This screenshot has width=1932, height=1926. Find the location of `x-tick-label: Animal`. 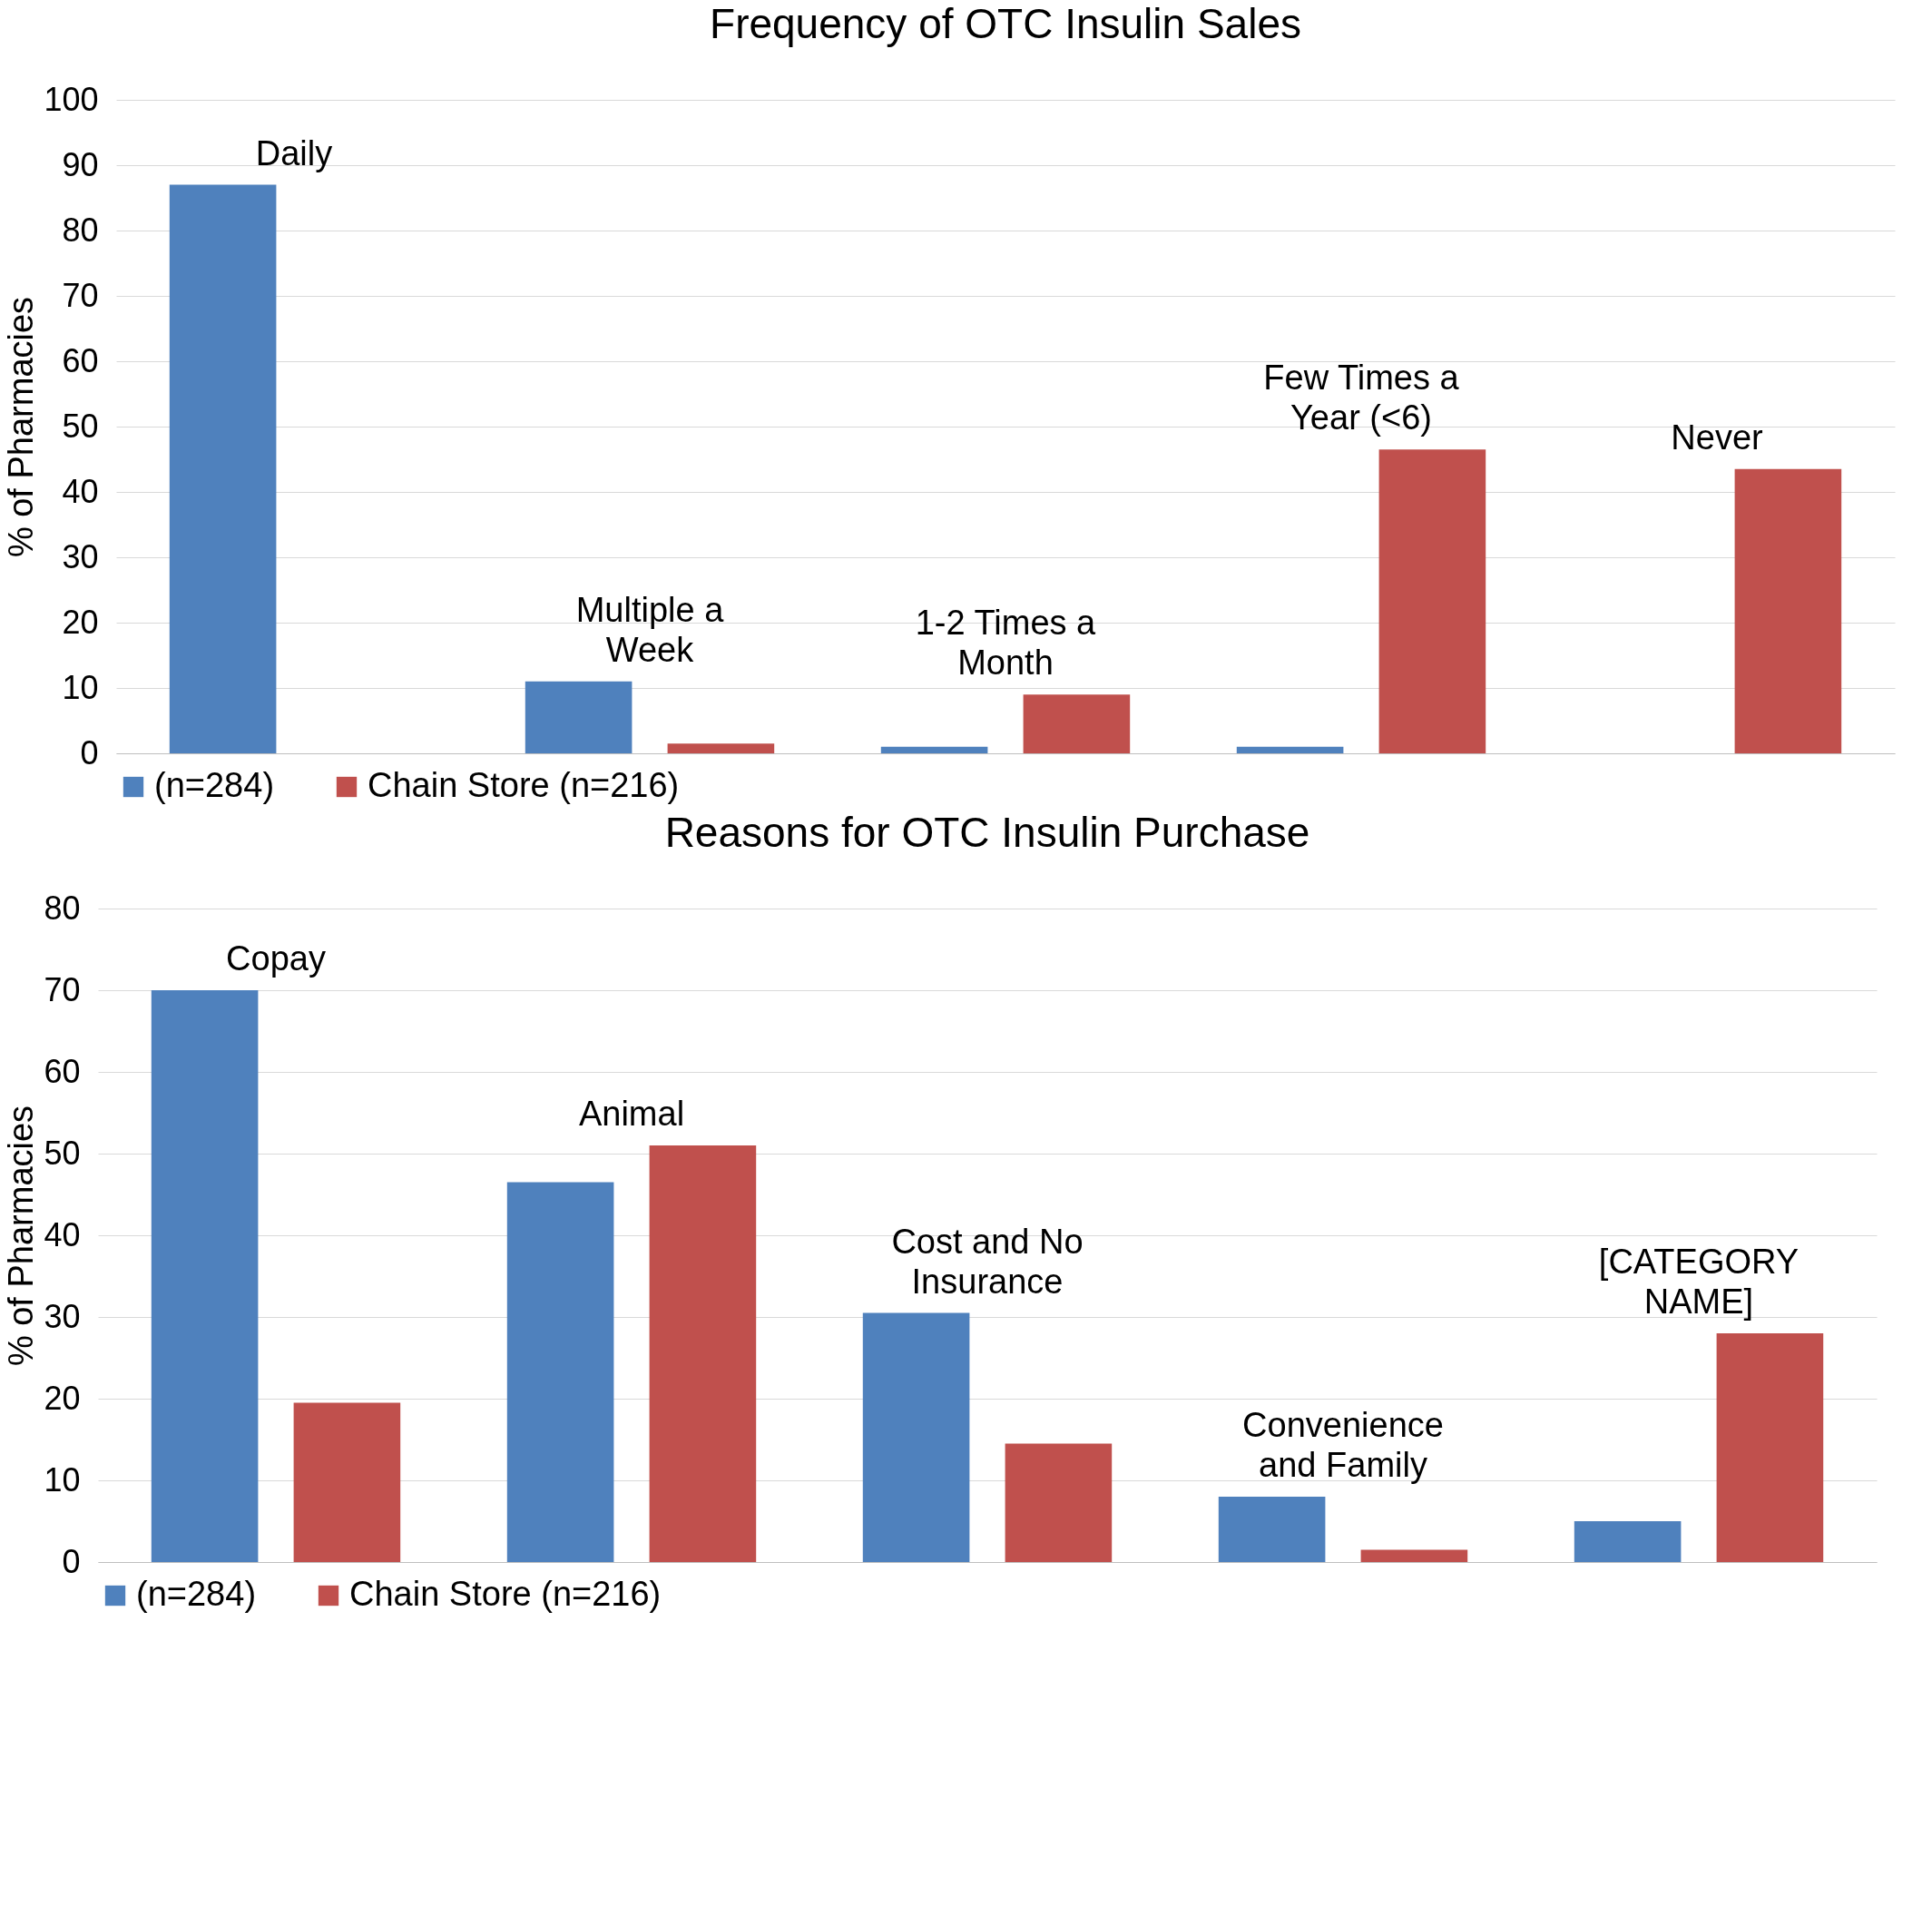

x-tick-label: Animal is located at coordinates (631, 1114).